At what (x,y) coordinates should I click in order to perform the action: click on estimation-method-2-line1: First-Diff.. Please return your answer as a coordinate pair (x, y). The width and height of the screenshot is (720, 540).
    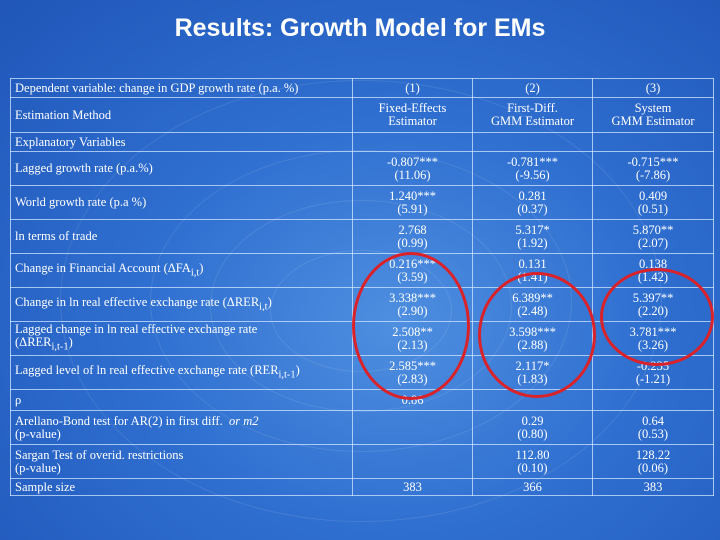
    Looking at the image, I should click on (532, 108).